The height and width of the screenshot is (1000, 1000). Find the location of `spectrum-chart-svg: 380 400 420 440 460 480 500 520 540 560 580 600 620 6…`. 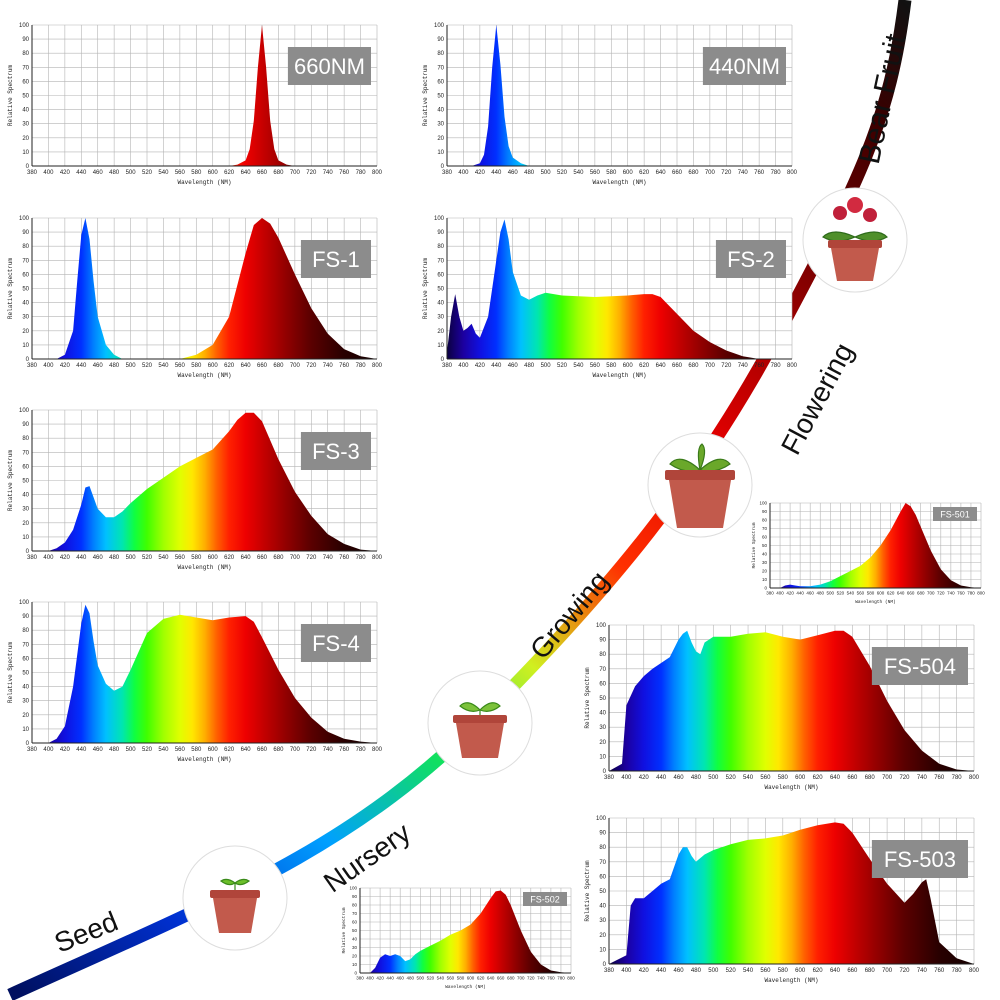

spectrum-chart-svg: 380 400 420 440 460 480 500 520 540 560 580 600 620 6… is located at coordinates (610, 297).